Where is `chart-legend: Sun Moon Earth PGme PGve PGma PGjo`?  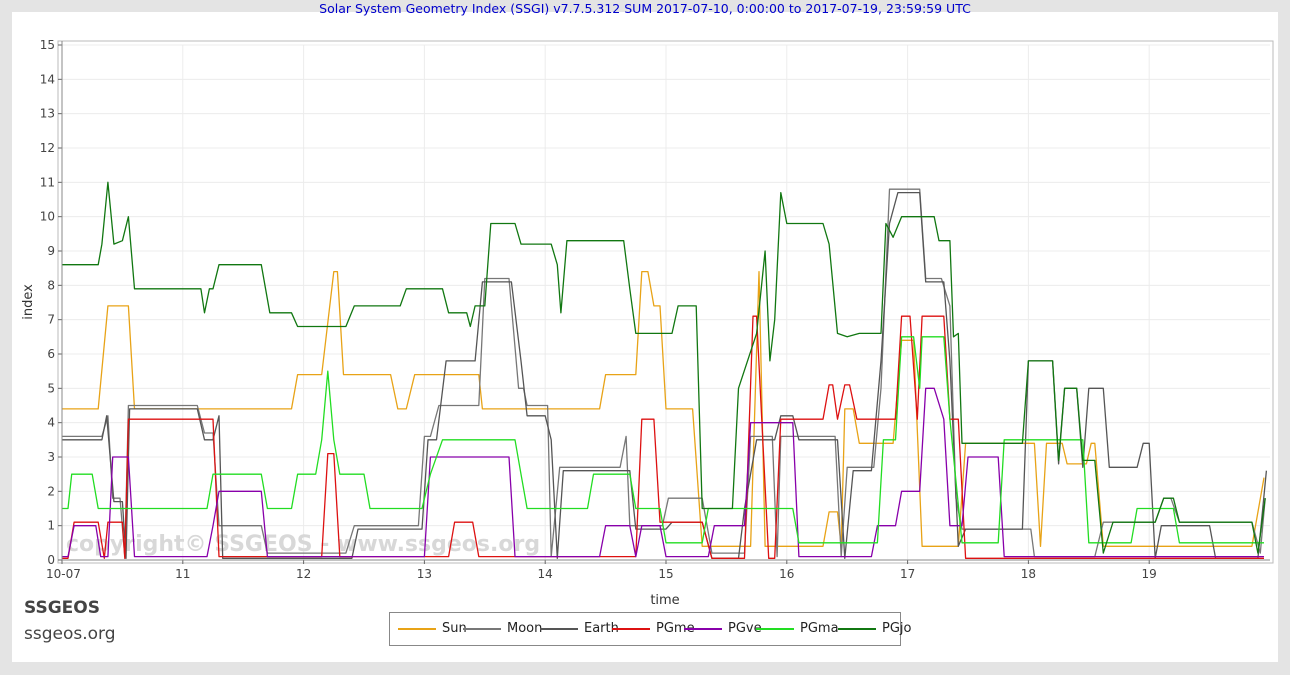
chart-legend: Sun Moon Earth PGme PGve PGma PGjo is located at coordinates (650, 629).